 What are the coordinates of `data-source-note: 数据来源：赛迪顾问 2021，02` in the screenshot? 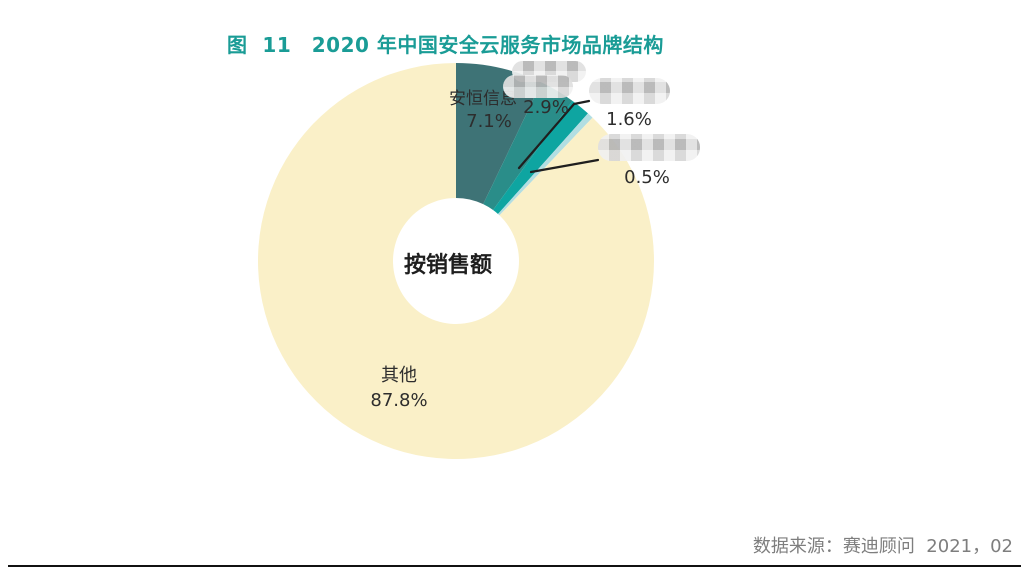 It's located at (882, 546).